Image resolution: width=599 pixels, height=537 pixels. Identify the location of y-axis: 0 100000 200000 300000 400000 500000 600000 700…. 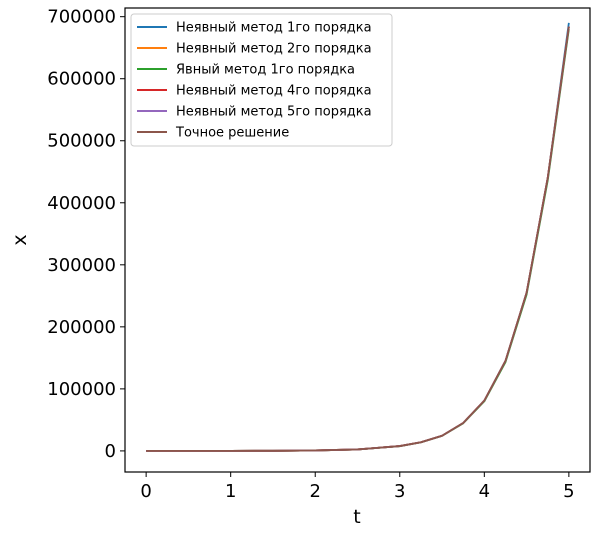
(86, 234).